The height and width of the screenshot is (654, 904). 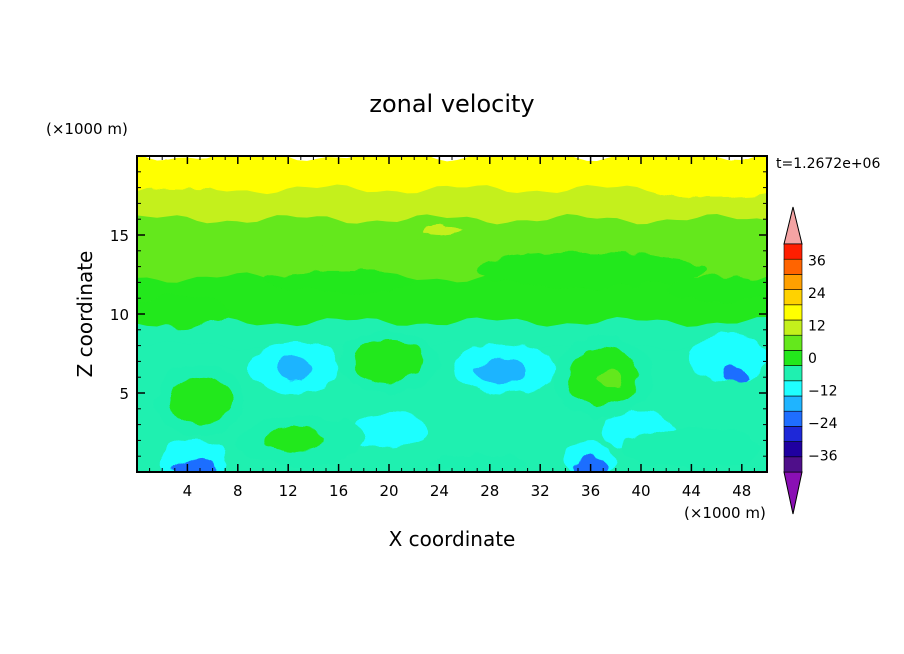 I want to click on x-tick-label: 16, so click(x=338, y=491).